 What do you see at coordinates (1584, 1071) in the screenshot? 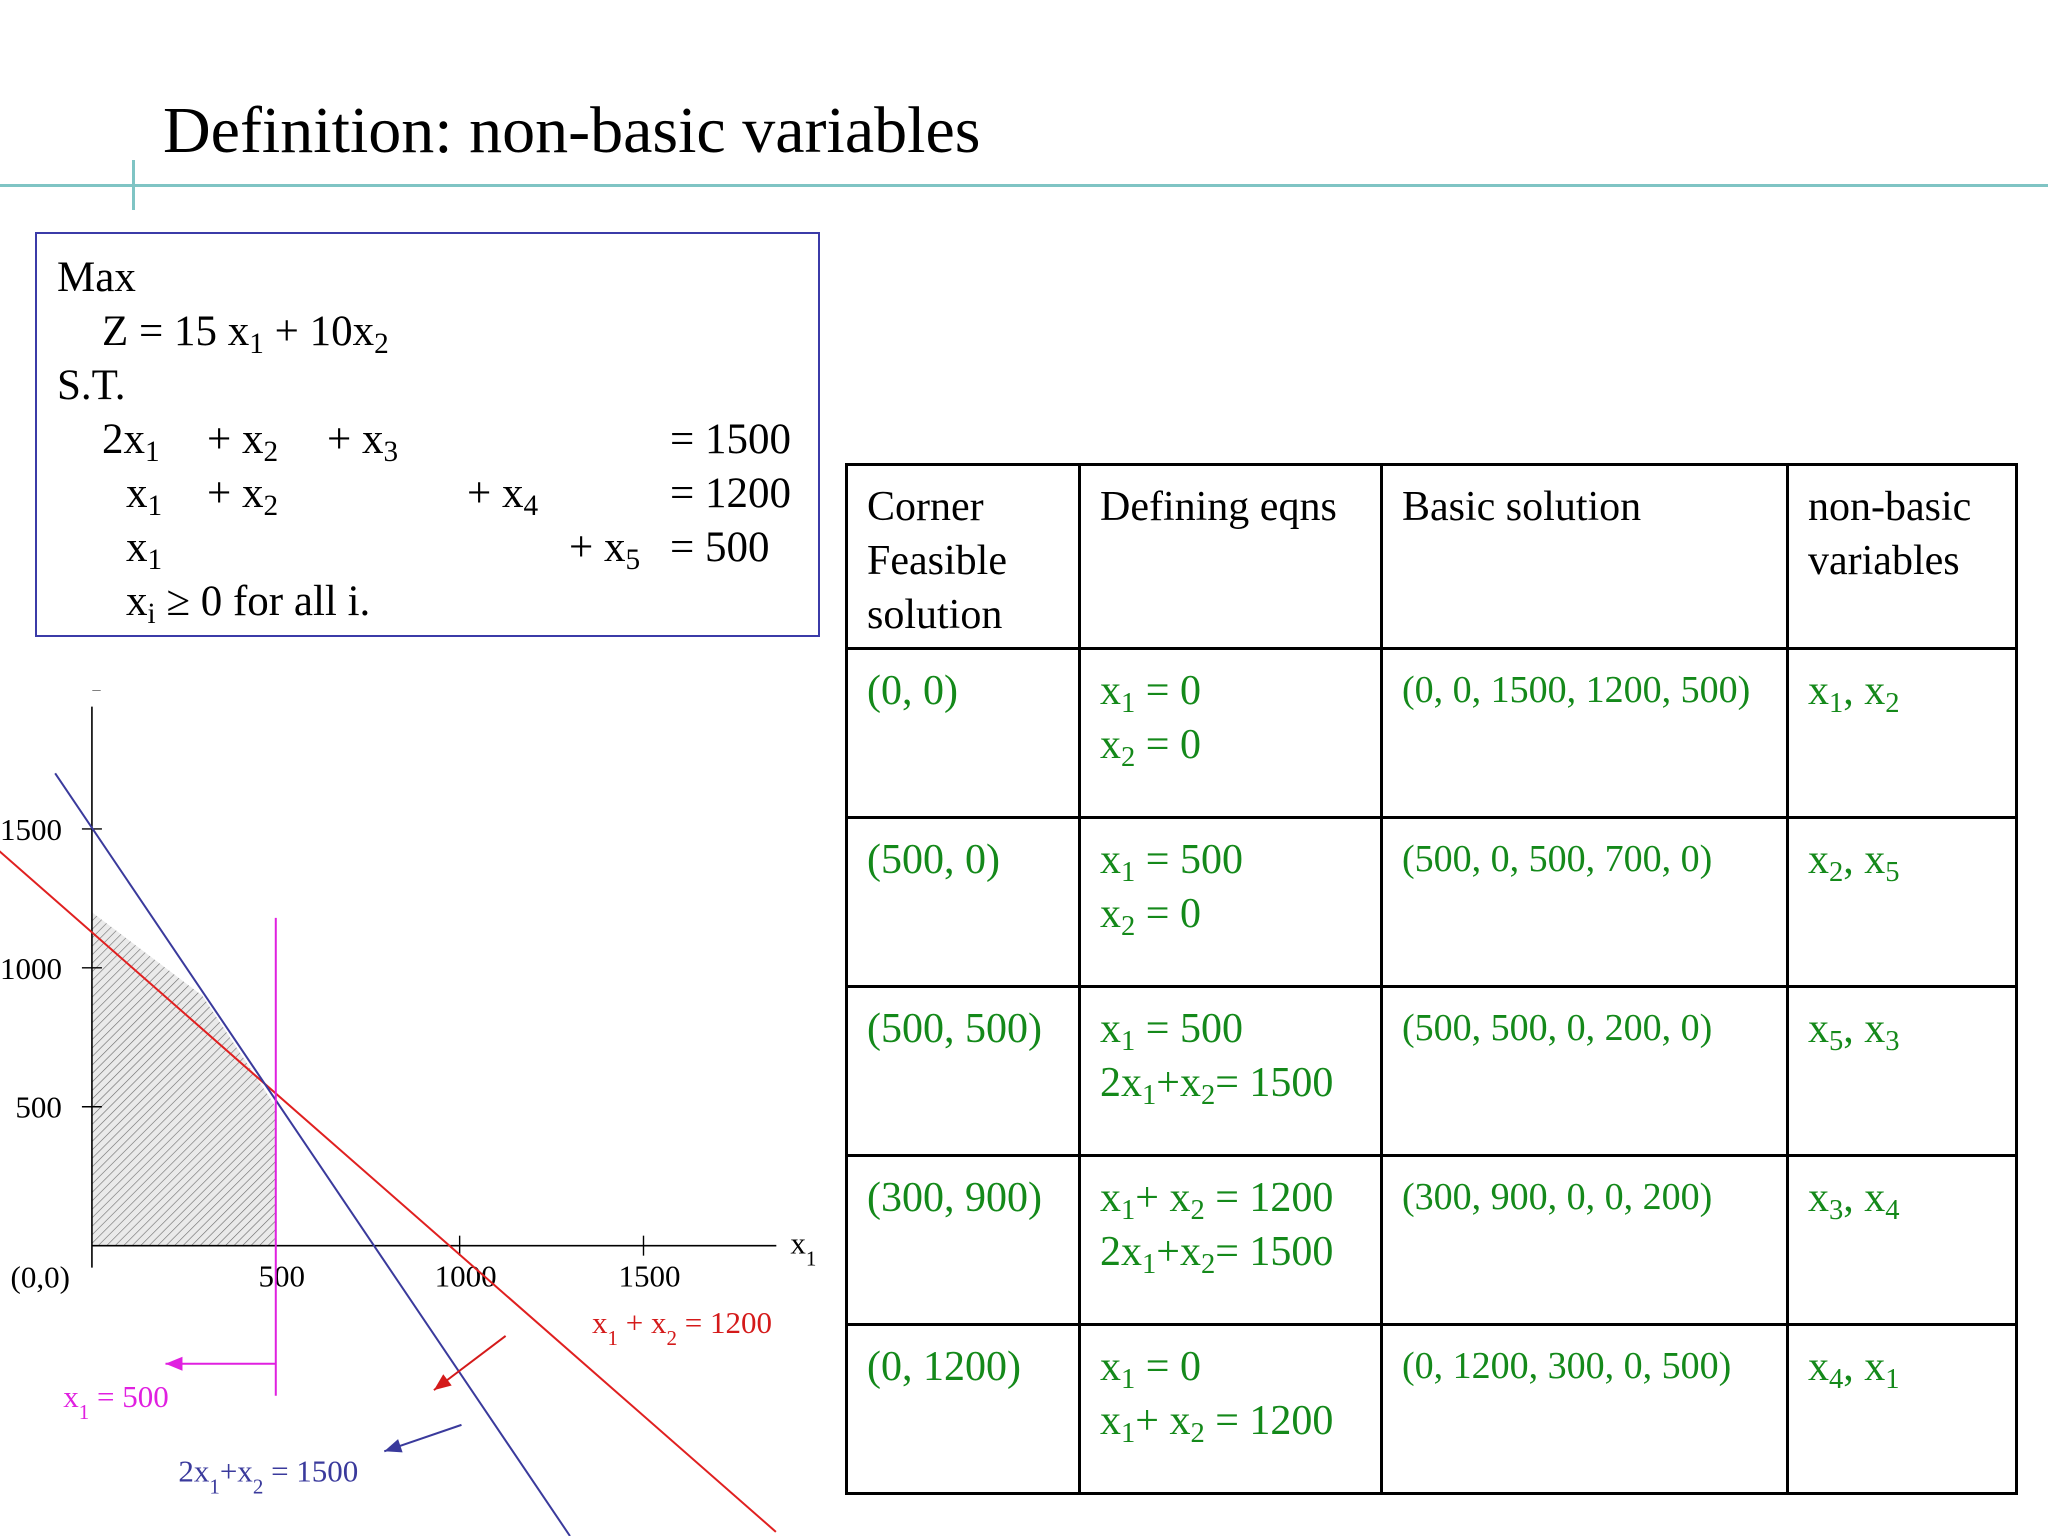
I see `basic-solution-cell: (500, 500, 0, 200, 0)` at bounding box center [1584, 1071].